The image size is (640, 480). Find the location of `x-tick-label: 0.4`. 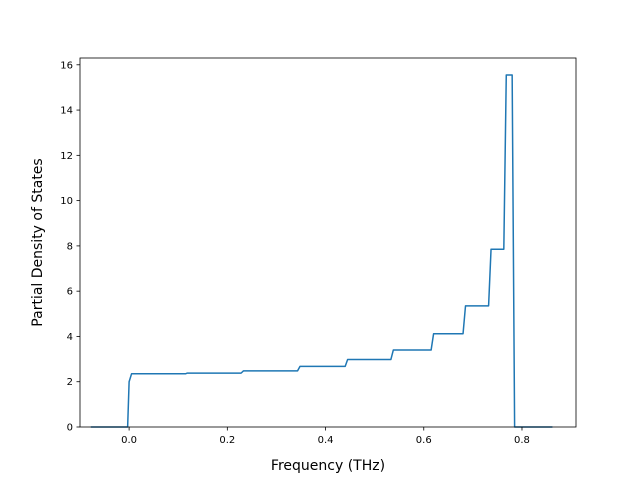

x-tick-label: 0.4 is located at coordinates (326, 440).